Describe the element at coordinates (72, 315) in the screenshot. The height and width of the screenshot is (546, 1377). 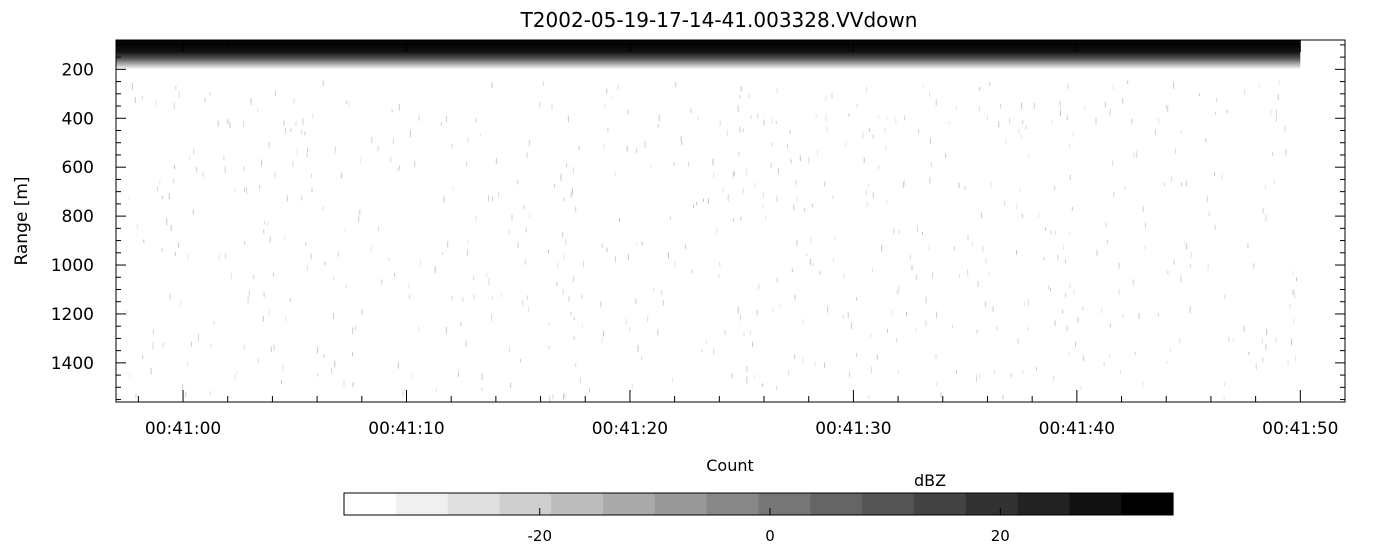
I see `y-tick-label: 1200` at that location.